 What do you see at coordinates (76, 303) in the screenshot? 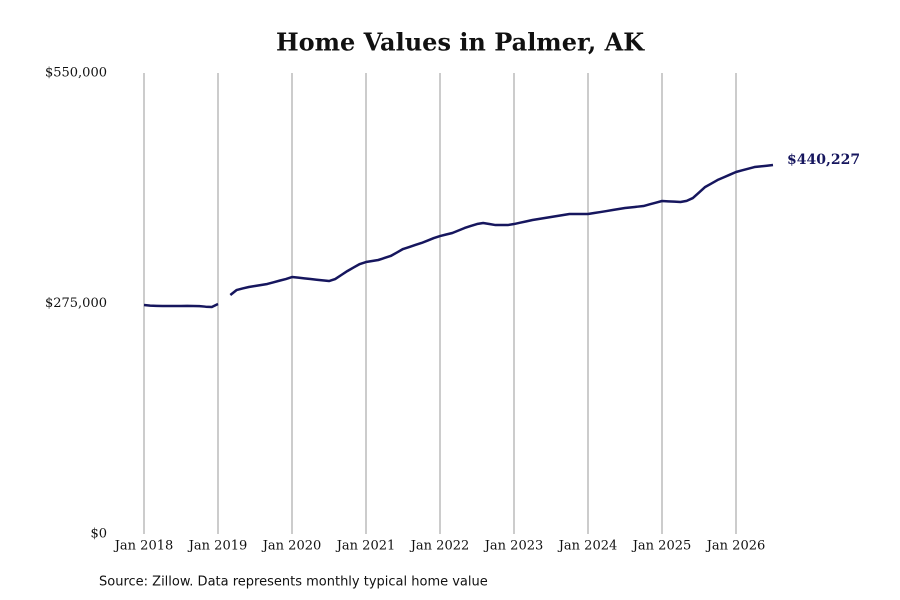
I see `y-tick-label: $275,000` at bounding box center [76, 303].